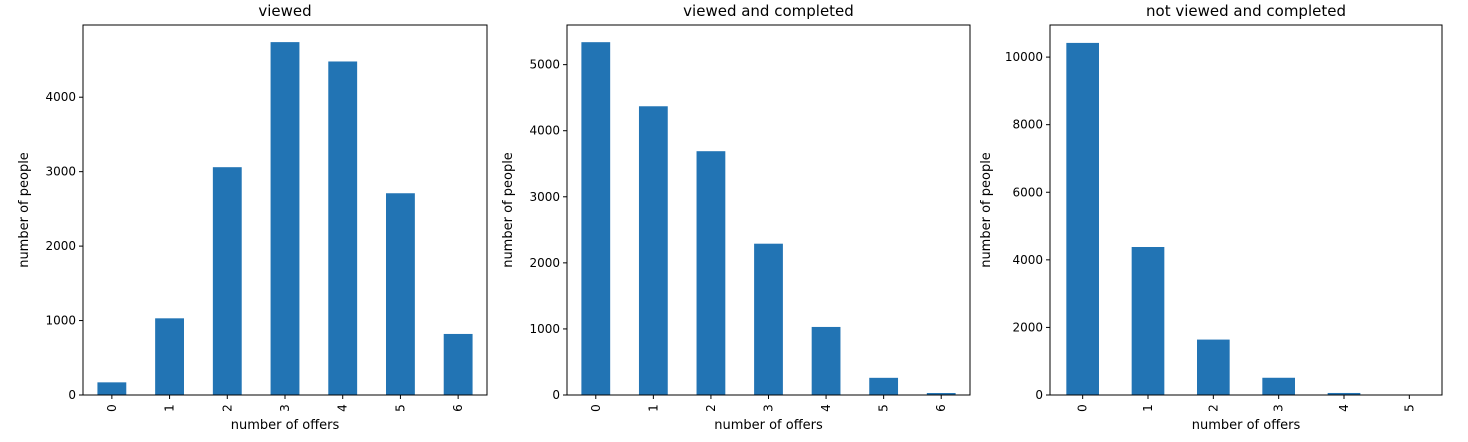  Describe the element at coordinates (1246, 11) in the screenshot. I see `chart-title: not viewed and completed` at that location.